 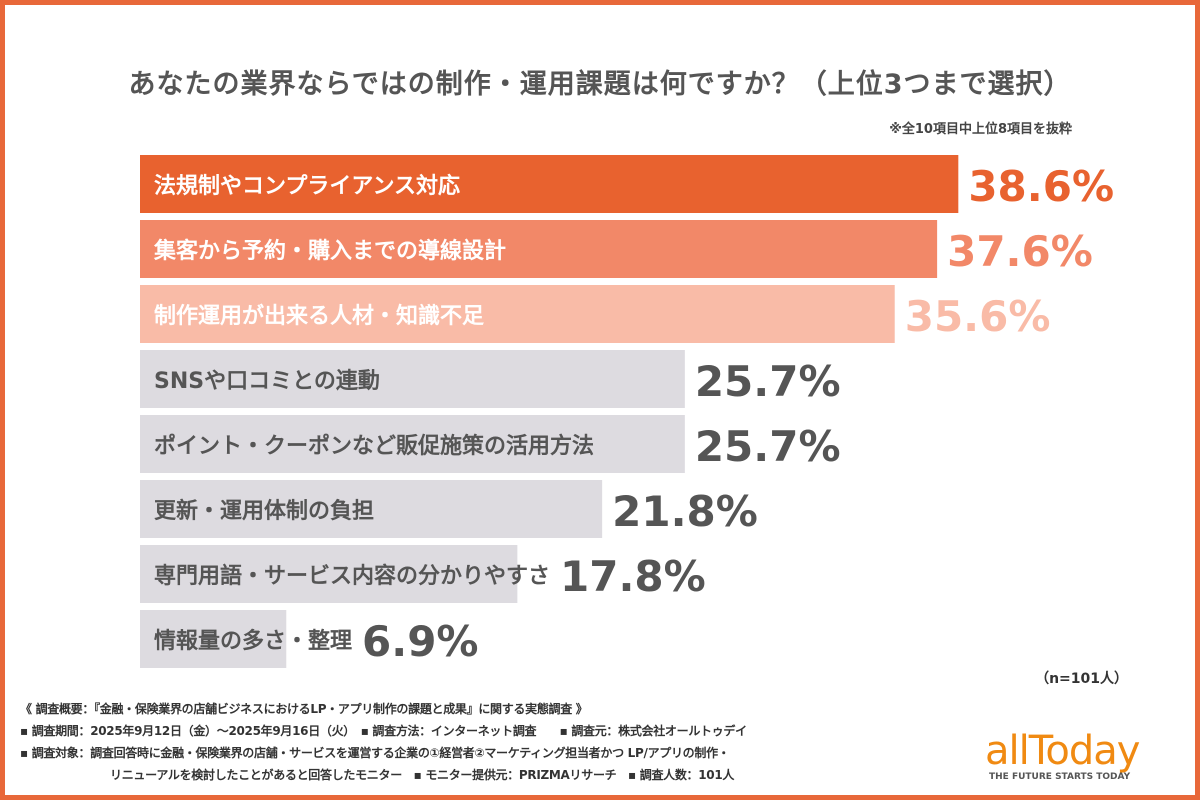 What do you see at coordinates (329, 251) in the screenshot?
I see `category-label: 集客から予約・購入までの導線設計` at bounding box center [329, 251].